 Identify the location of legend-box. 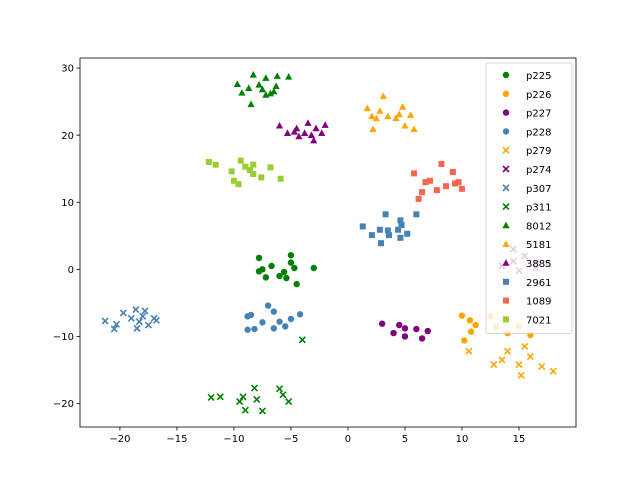
(529, 198).